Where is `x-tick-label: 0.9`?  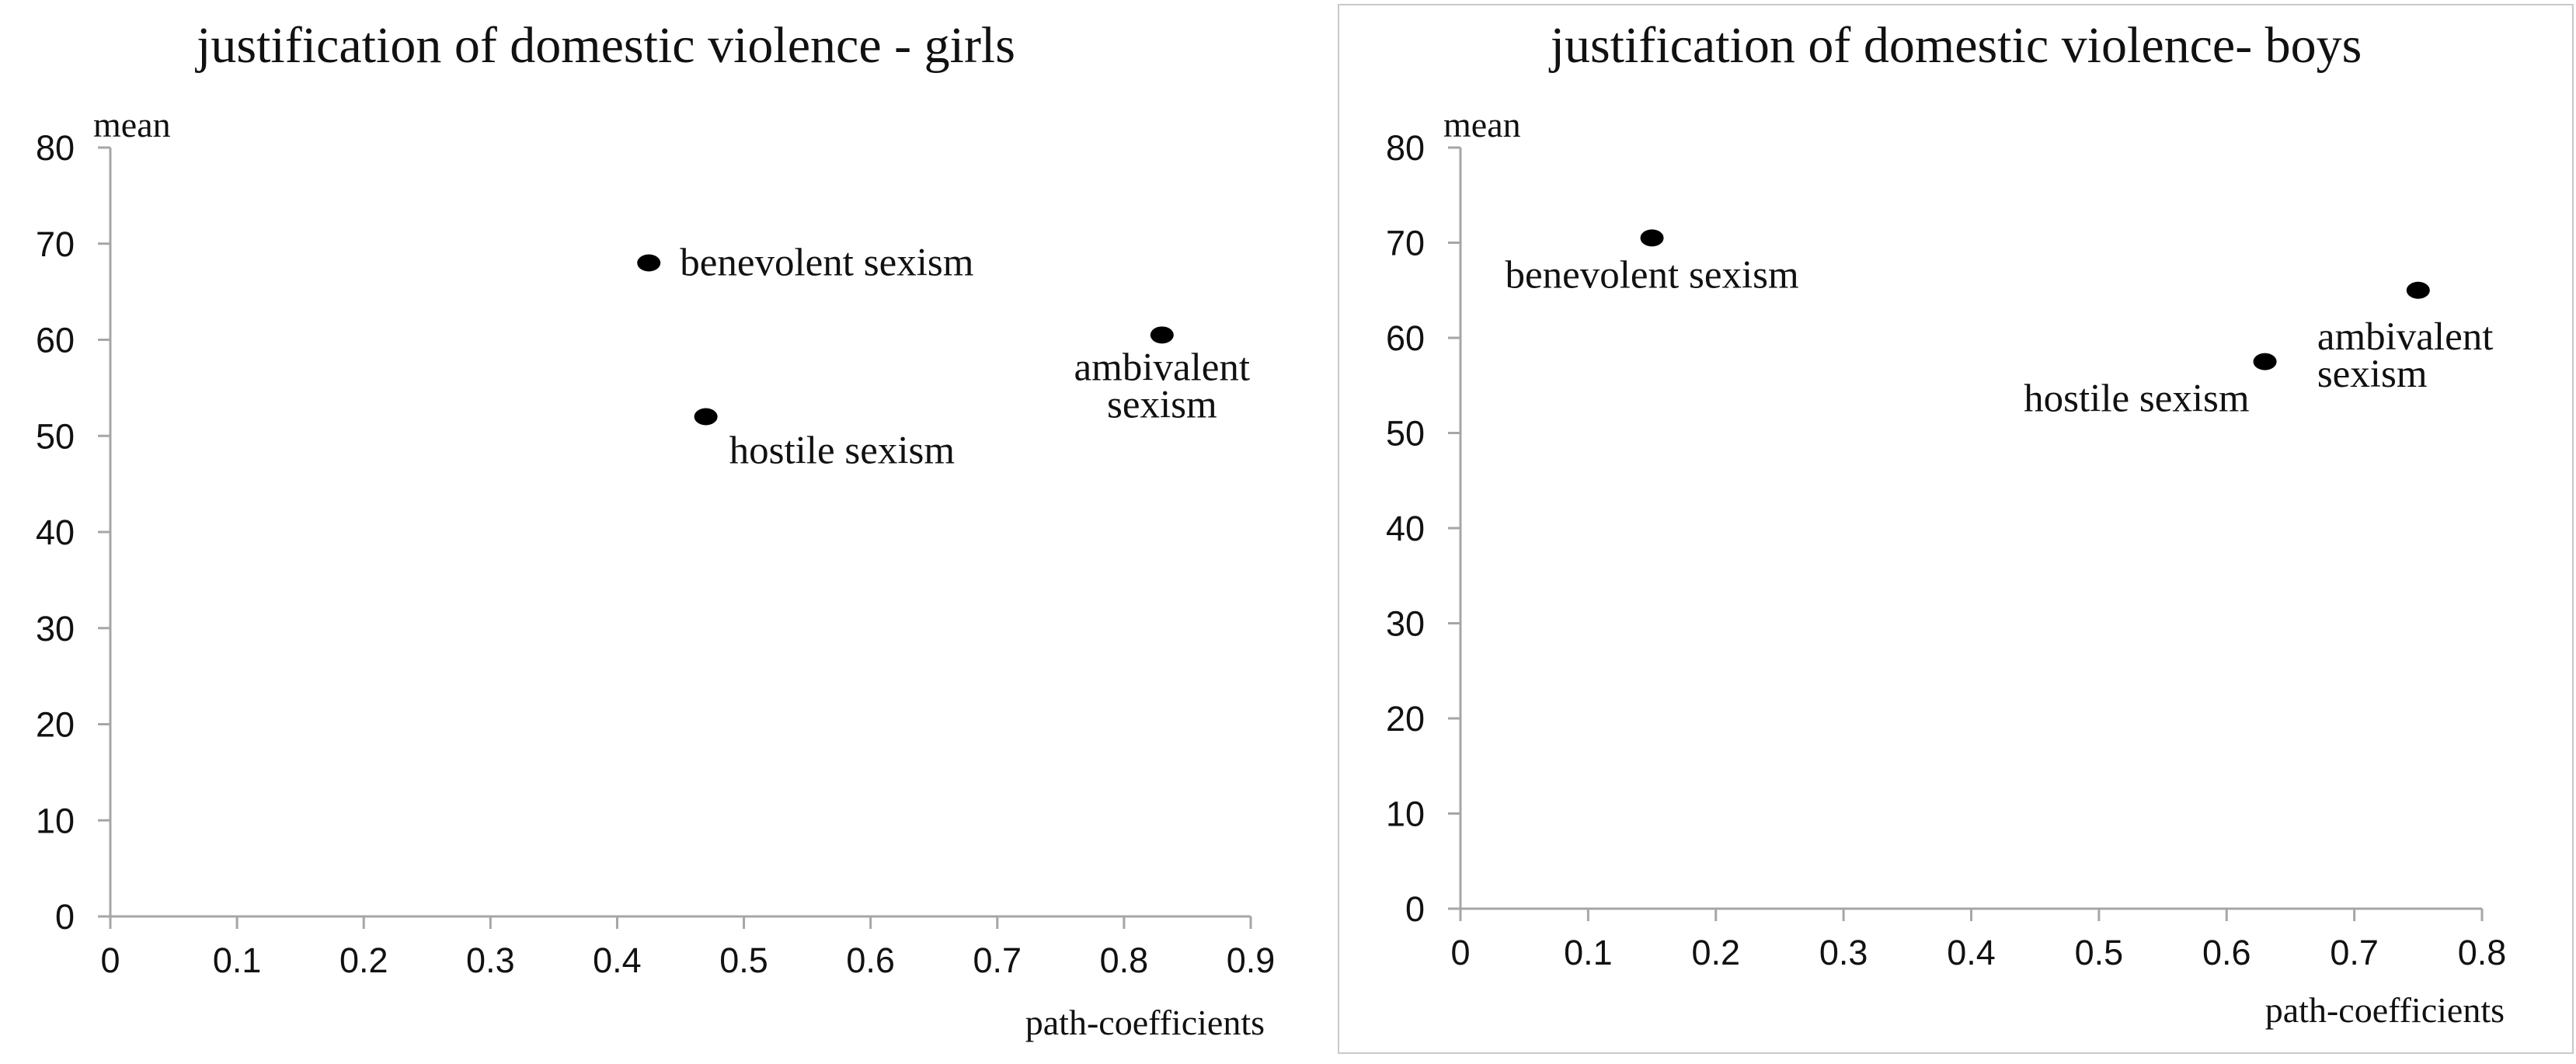
x-tick-label: 0.9 is located at coordinates (1251, 960).